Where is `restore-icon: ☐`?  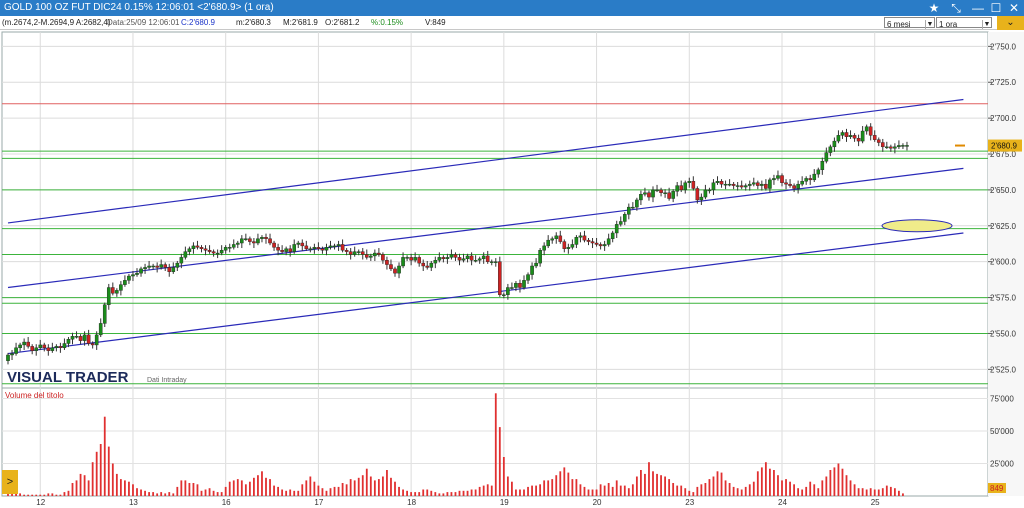 restore-icon: ☐ is located at coordinates (996, 8).